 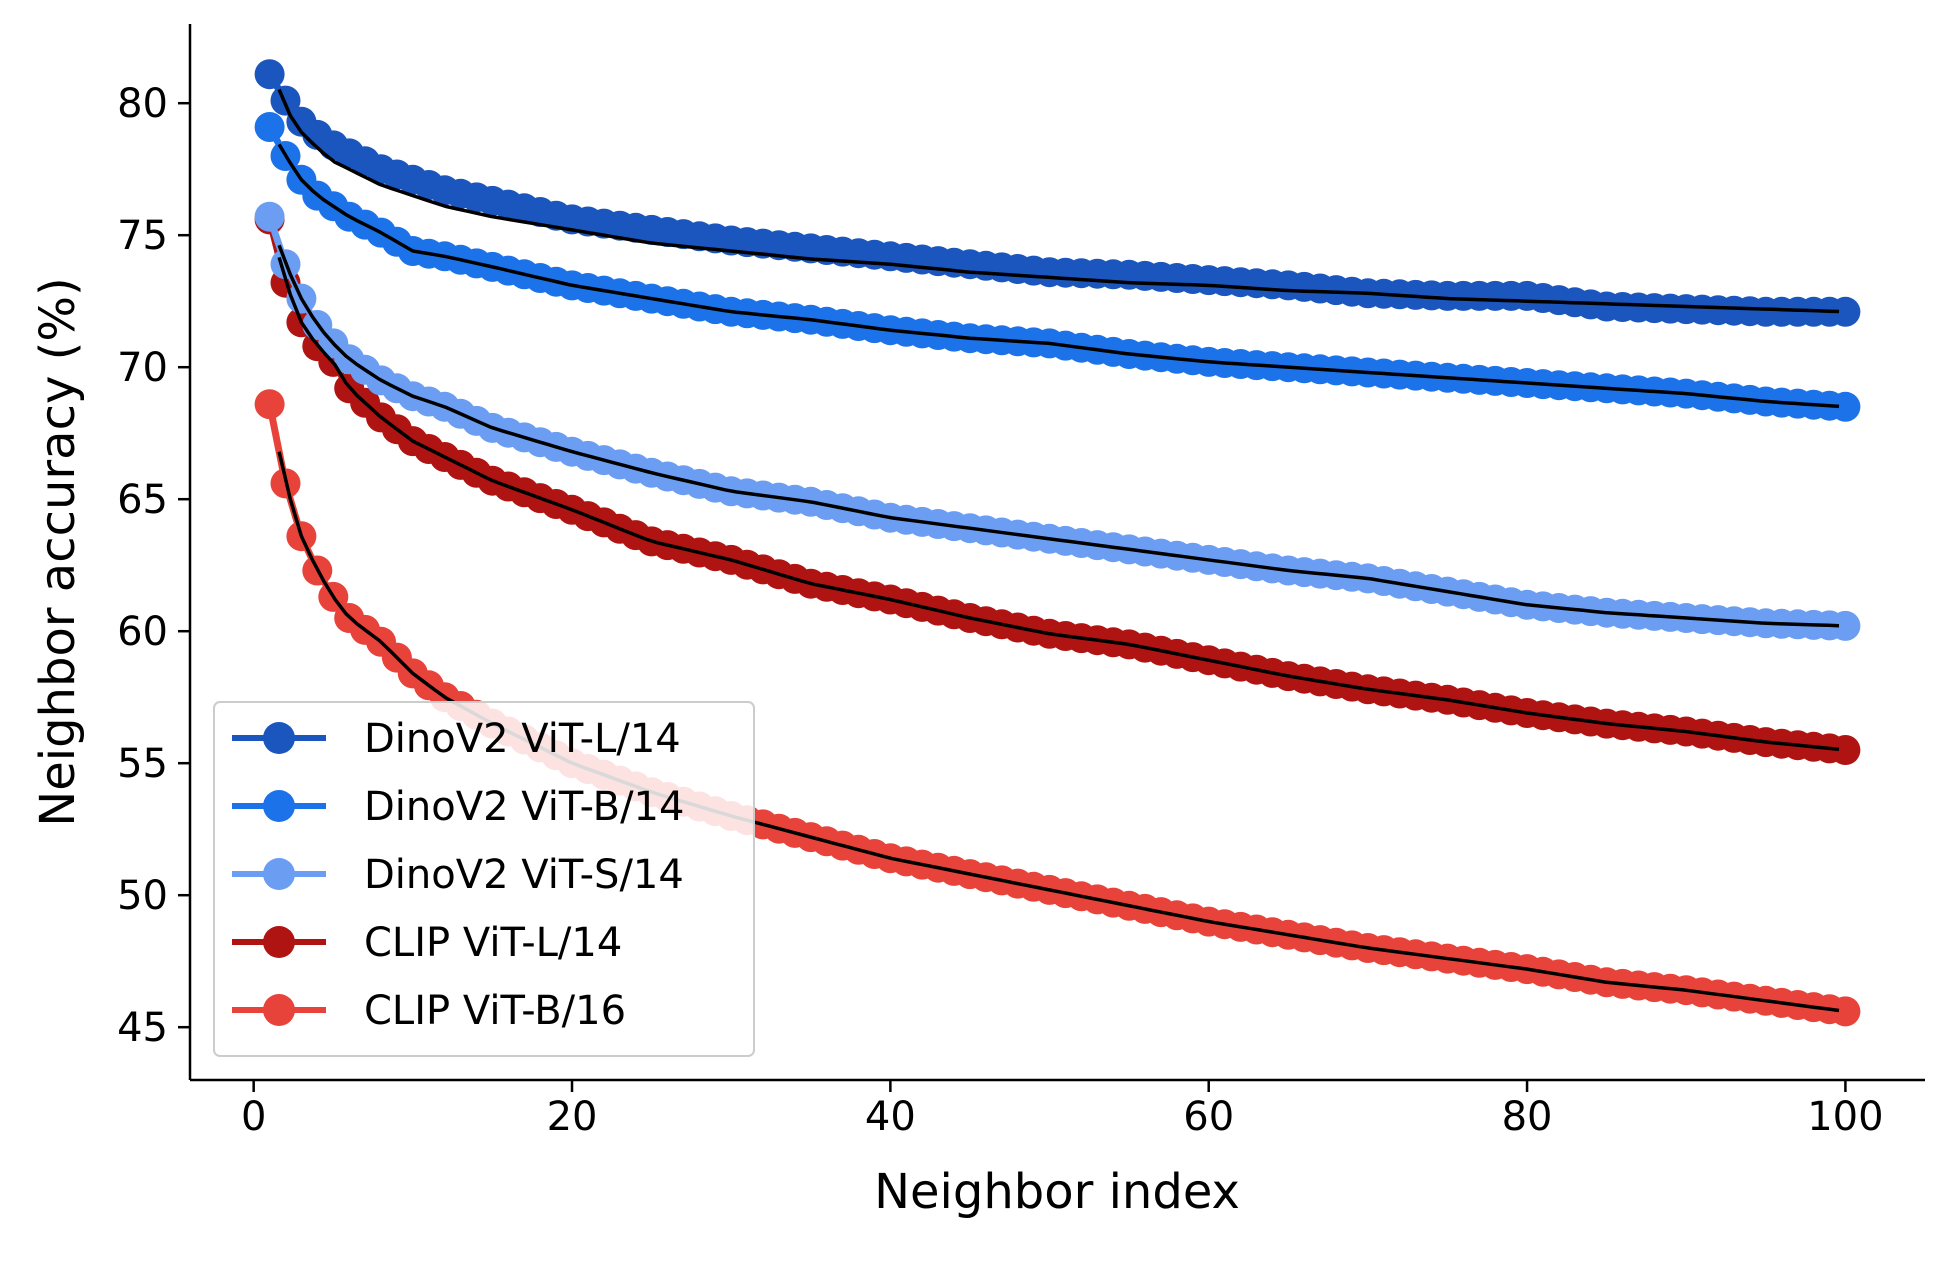 What do you see at coordinates (142, 236) in the screenshot?
I see `y-tick-label: 75` at bounding box center [142, 236].